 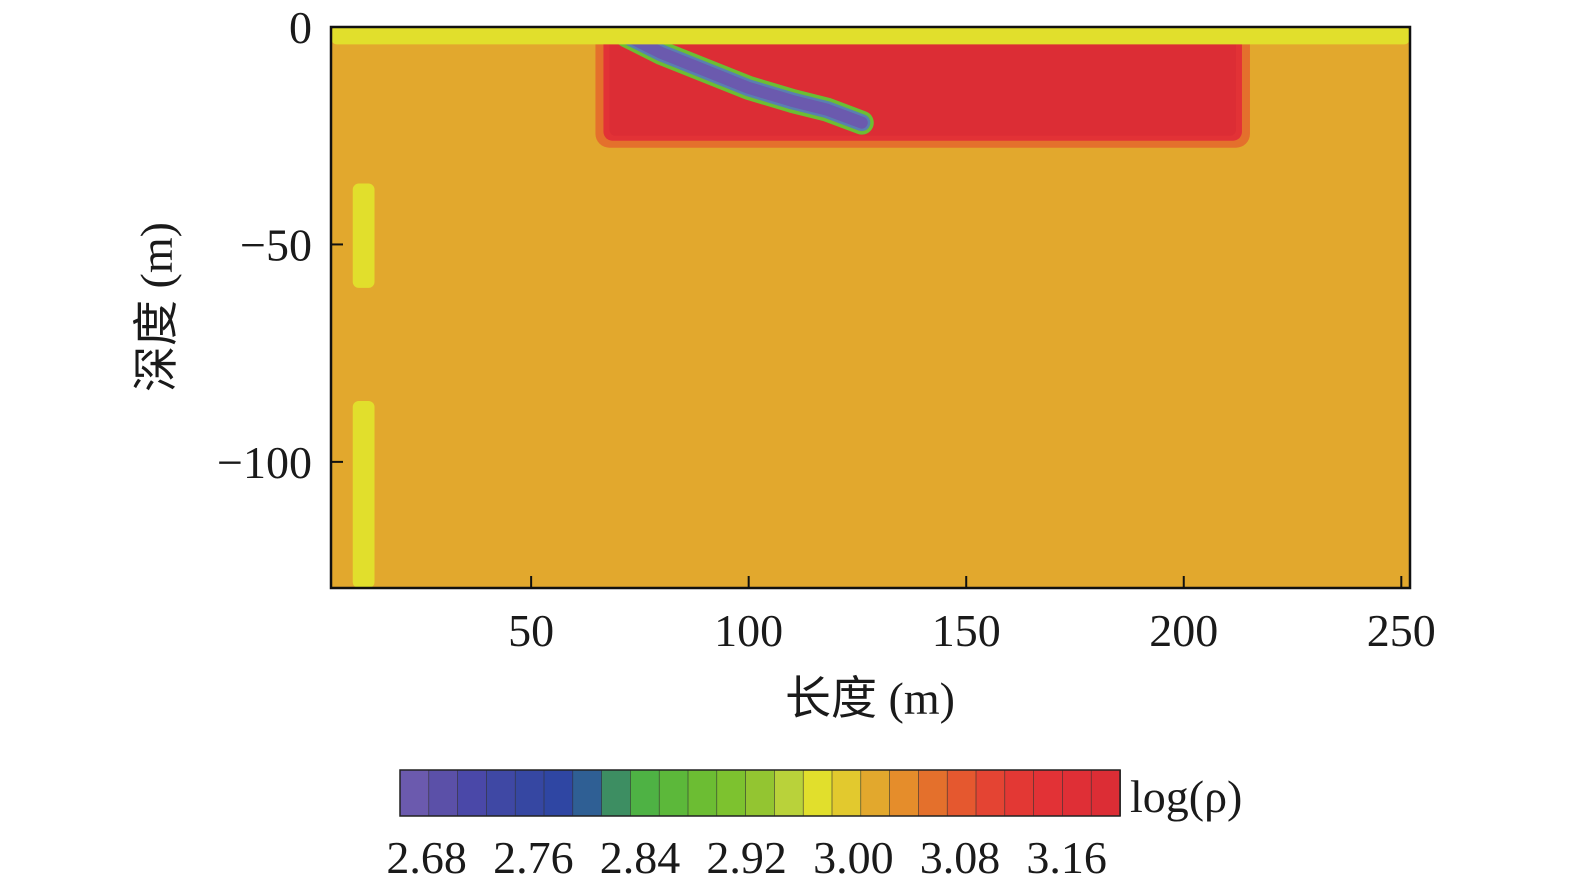 What do you see at coordinates (1186, 796) in the screenshot?
I see `colorbar-label: log(ρ)` at bounding box center [1186, 796].